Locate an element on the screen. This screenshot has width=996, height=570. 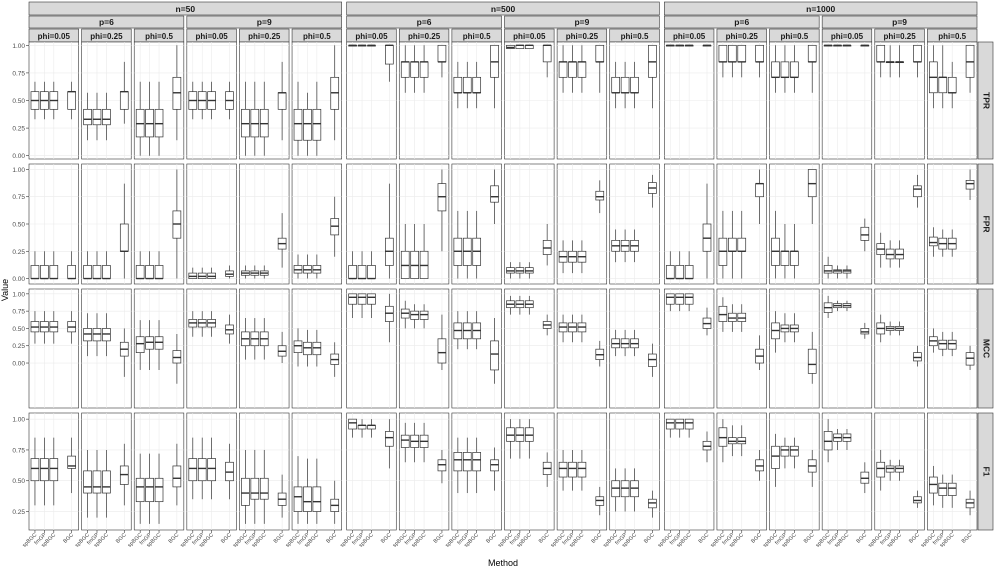
strip-row-label: F1 is located at coordinates (986, 472).